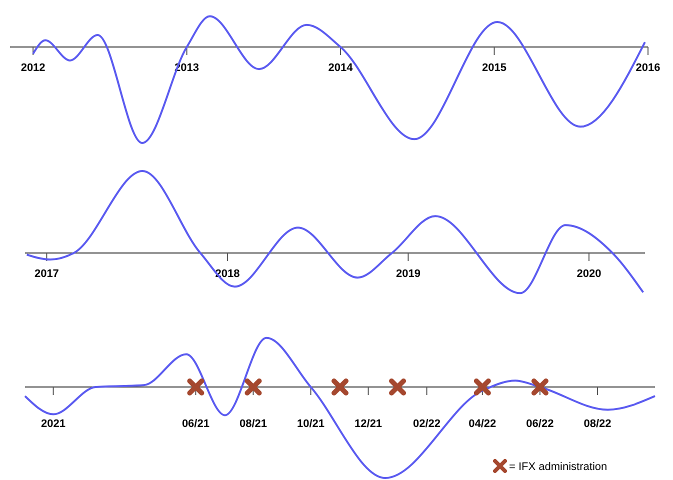 The width and height of the screenshot is (673, 480). I want to click on x-tick-label: 2015, so click(494, 68).